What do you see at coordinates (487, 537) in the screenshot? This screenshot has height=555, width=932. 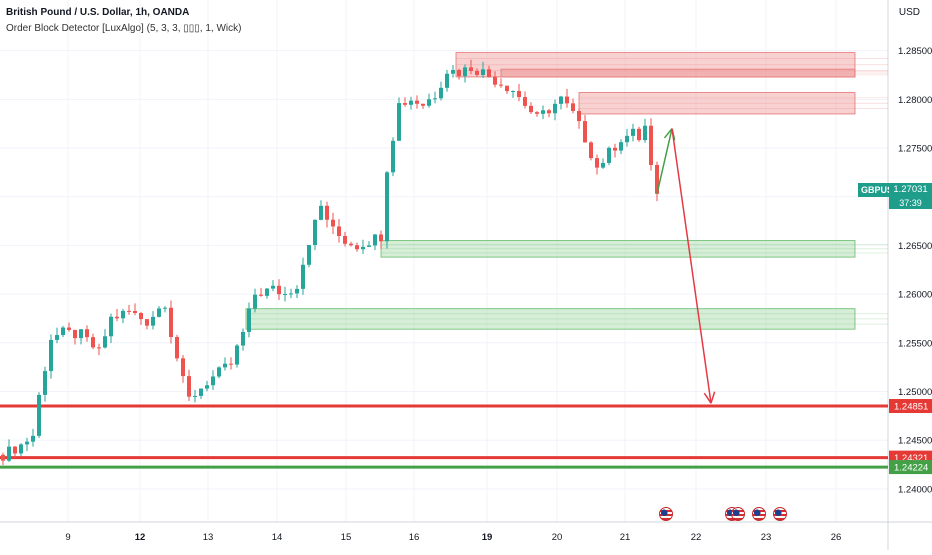 I see `x-tick-label: 19` at bounding box center [487, 537].